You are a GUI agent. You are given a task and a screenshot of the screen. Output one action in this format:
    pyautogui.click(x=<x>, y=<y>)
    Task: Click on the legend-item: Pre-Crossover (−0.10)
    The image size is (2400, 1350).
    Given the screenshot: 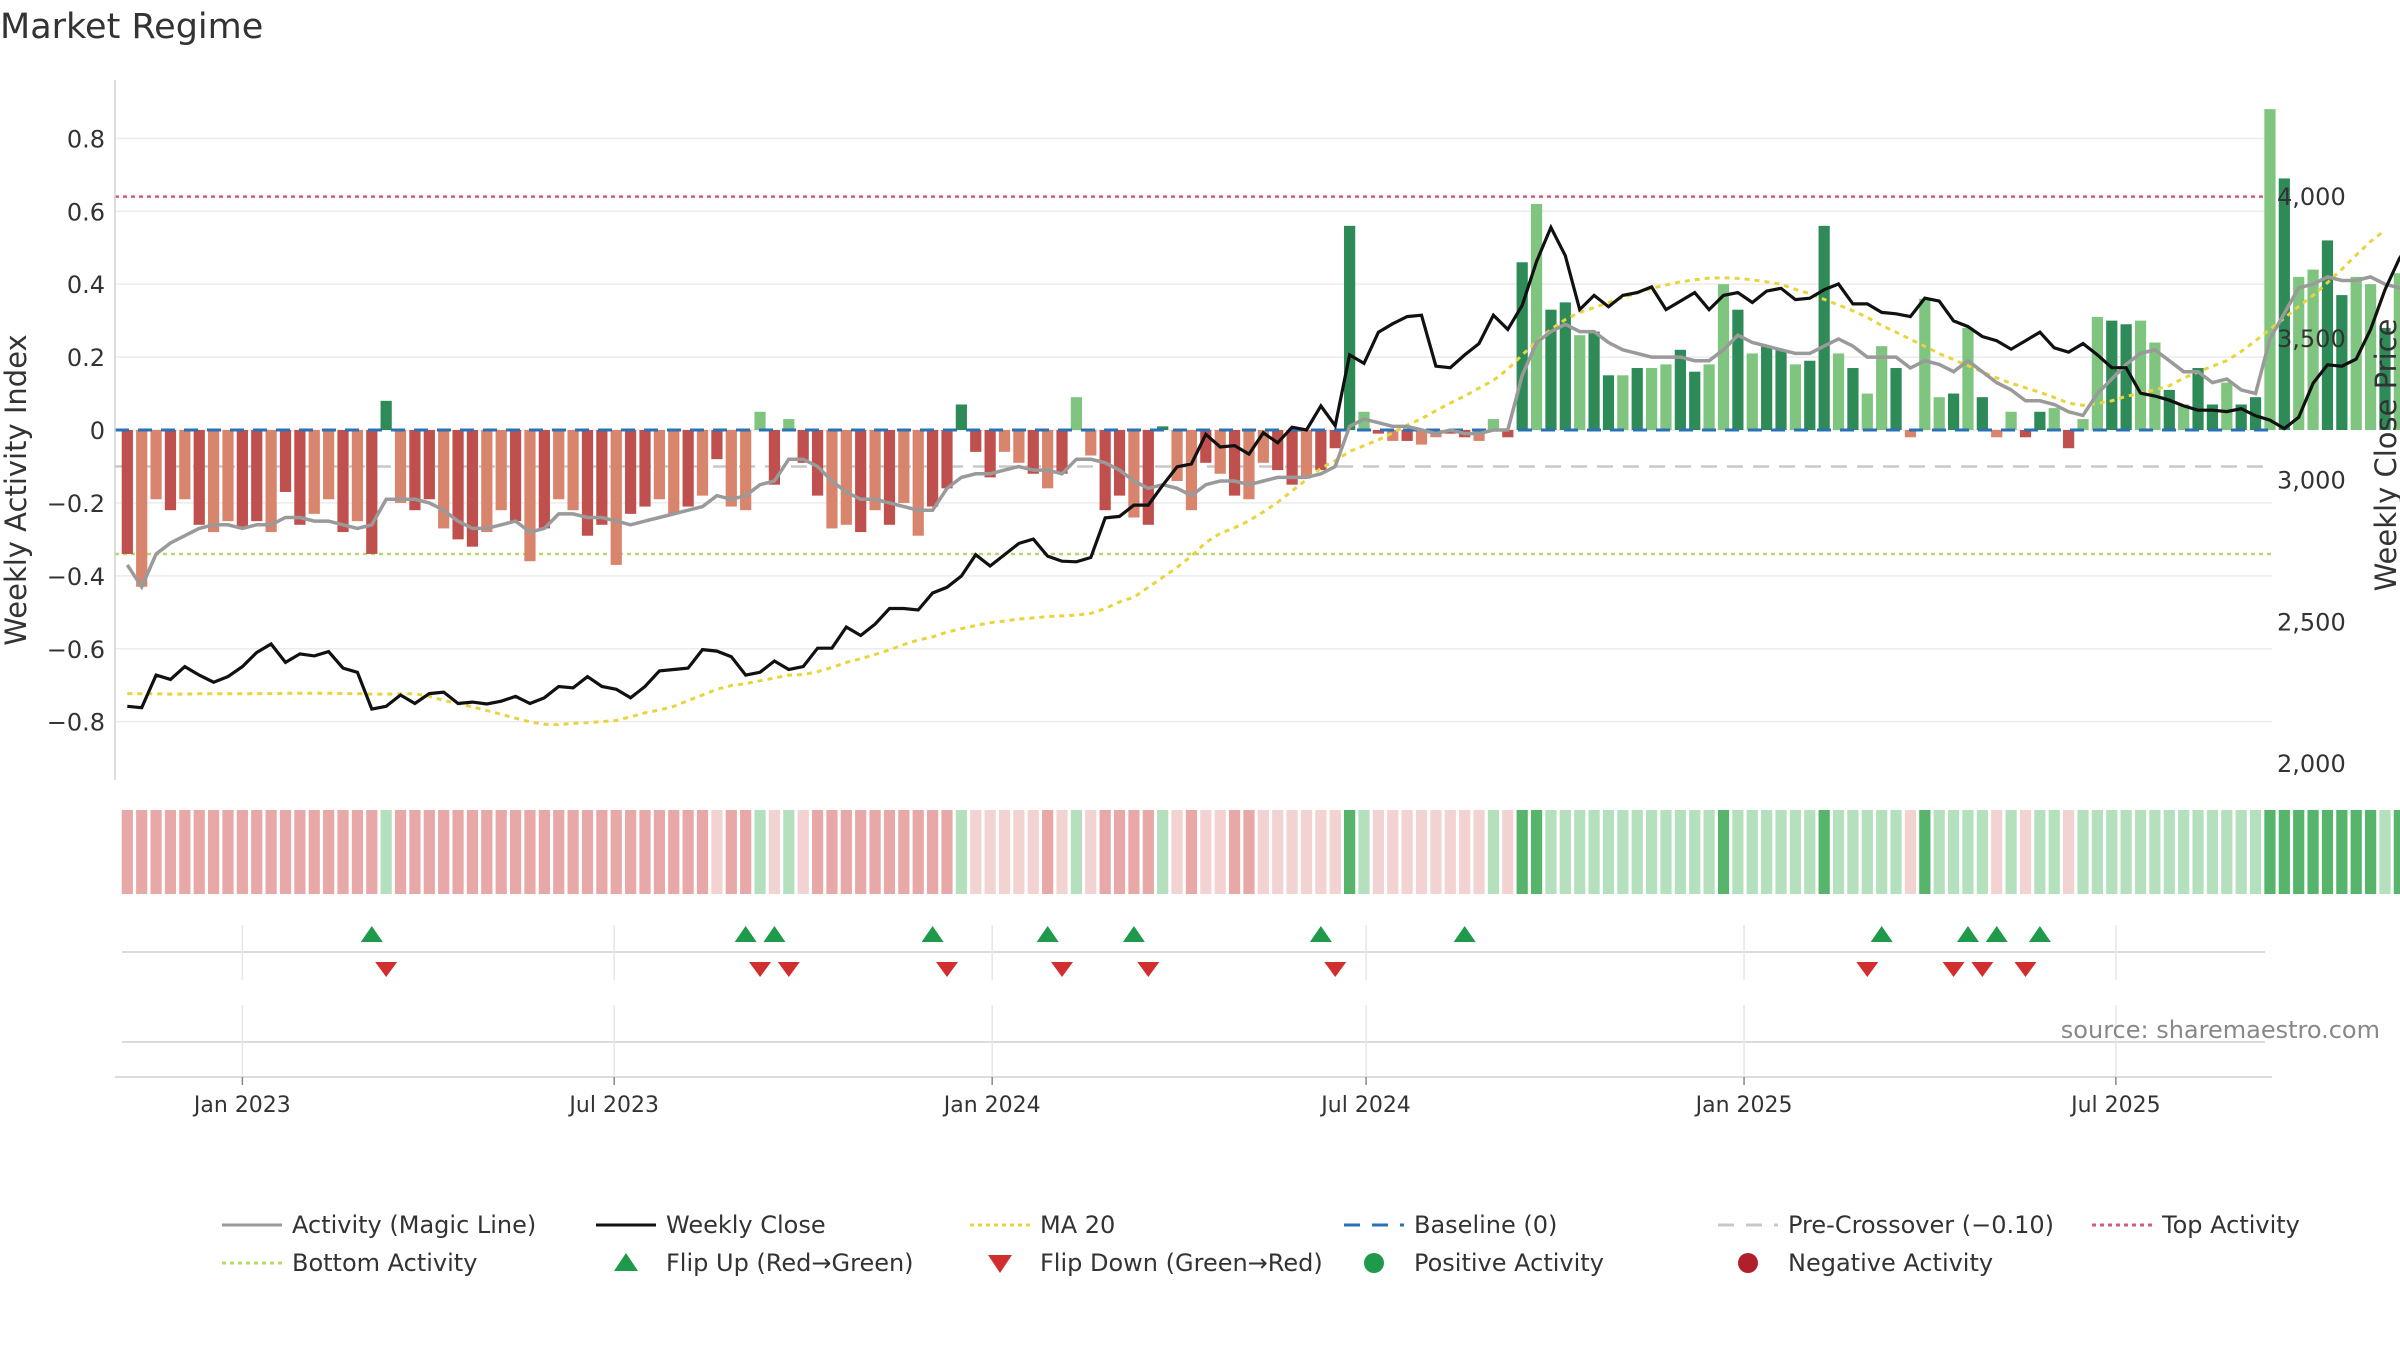 What is the action you would take?
    pyautogui.click(x=1886, y=1225)
    